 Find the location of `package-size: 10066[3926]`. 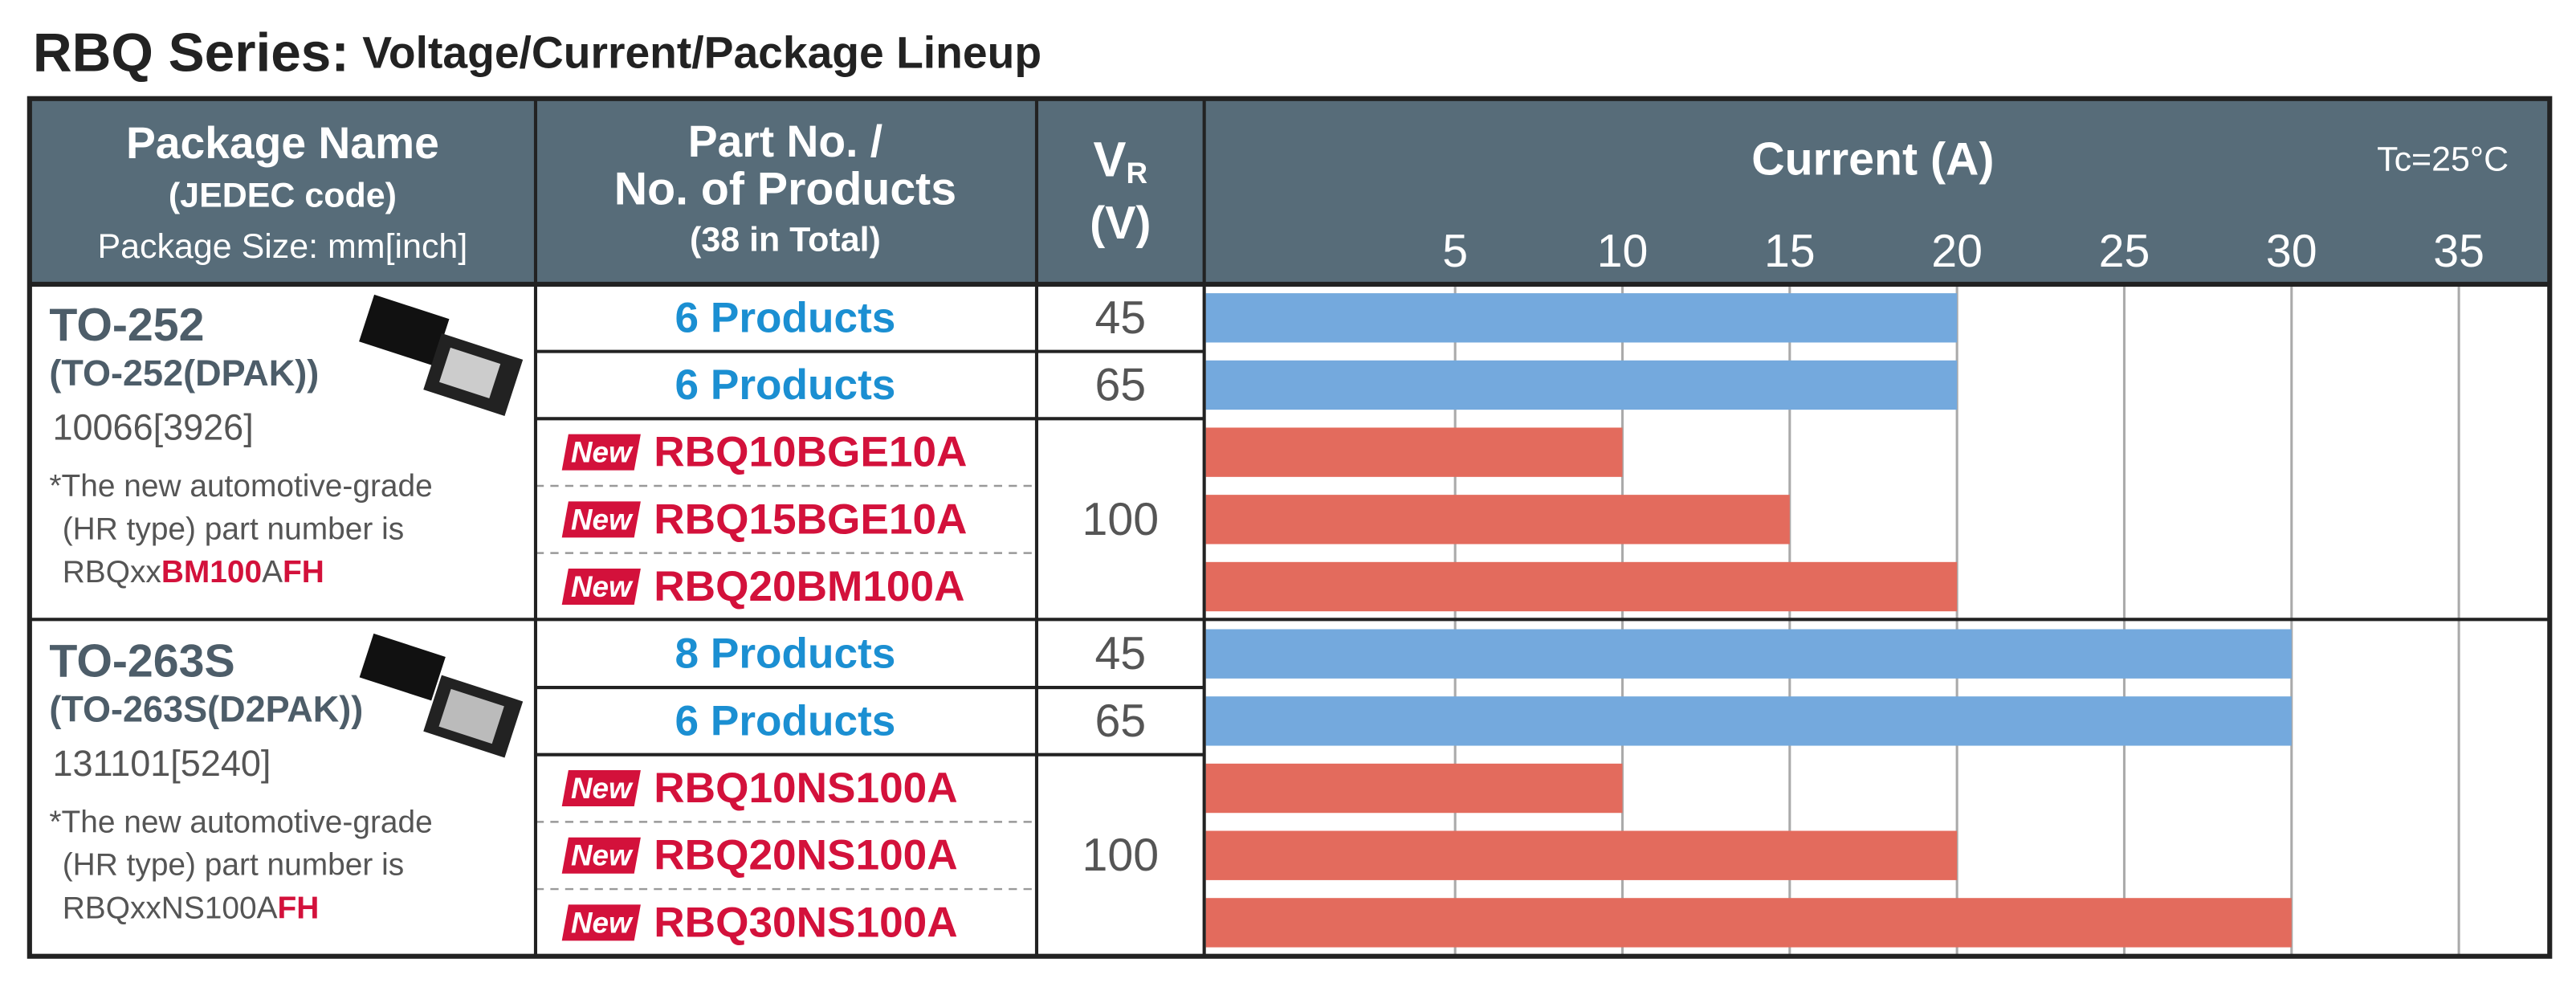

package-size: 10066[3926] is located at coordinates (152, 426).